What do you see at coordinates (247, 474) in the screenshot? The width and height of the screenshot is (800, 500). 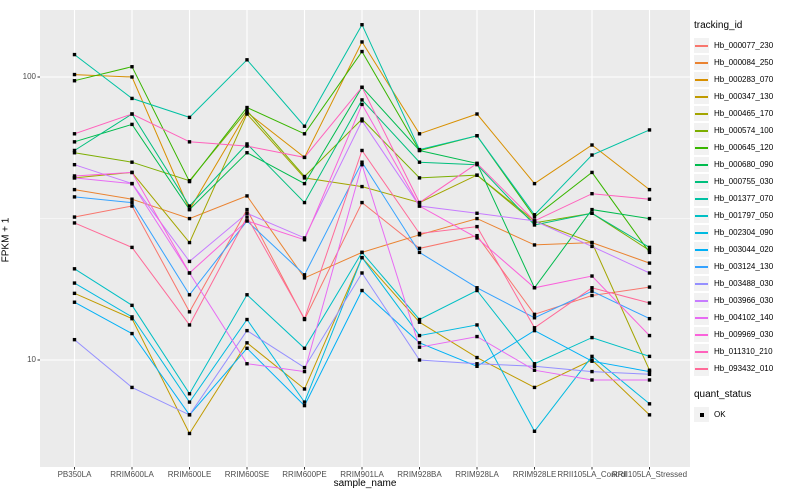 I see `x-tick-label: RRIM600SE` at bounding box center [247, 474].